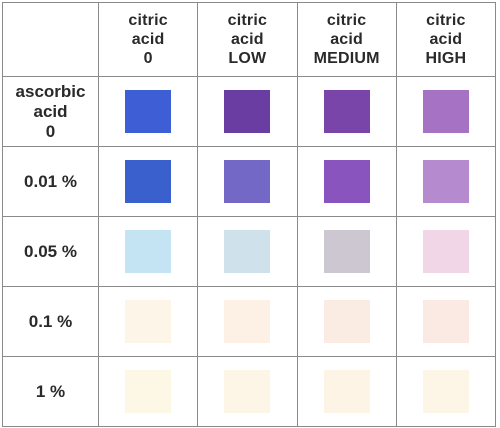 This screenshot has width=500, height=428. I want to click on row-label-line: 0.05 %, so click(50, 251).